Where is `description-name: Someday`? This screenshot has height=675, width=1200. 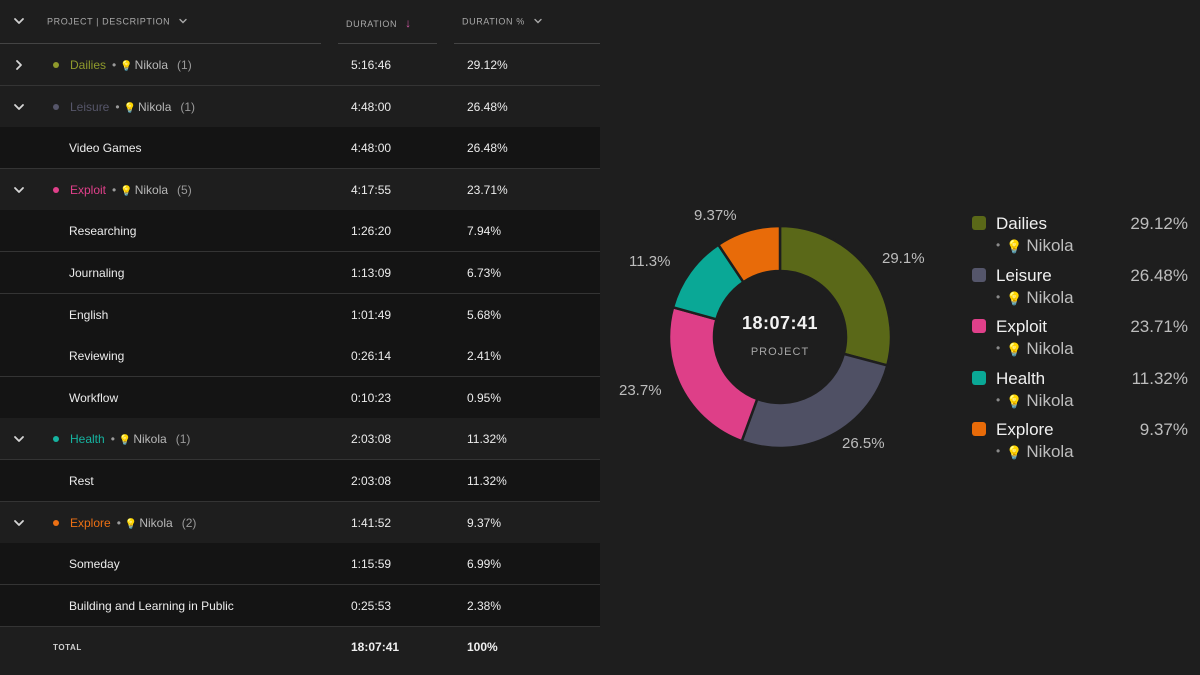 description-name: Someday is located at coordinates (94, 564).